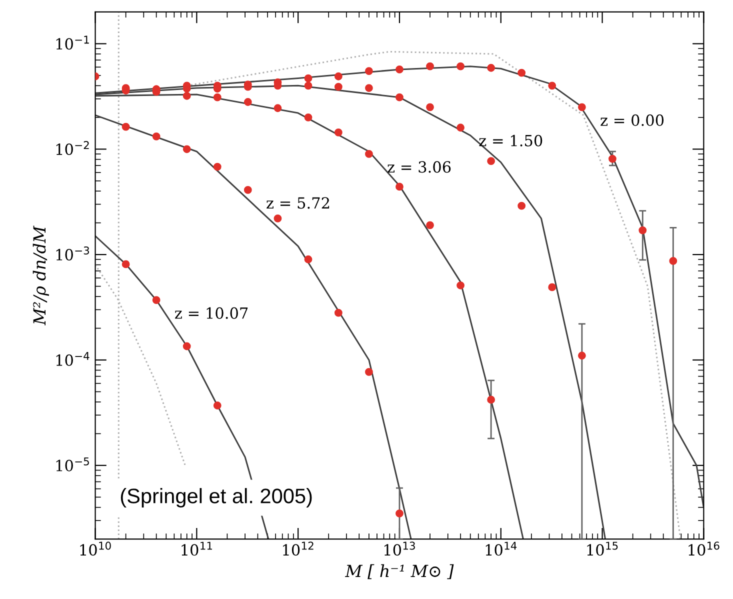 Image resolution: width=733 pixels, height=599 pixels. What do you see at coordinates (216, 498) in the screenshot?
I see `annotation: (Springel et al. 2005)` at bounding box center [216, 498].